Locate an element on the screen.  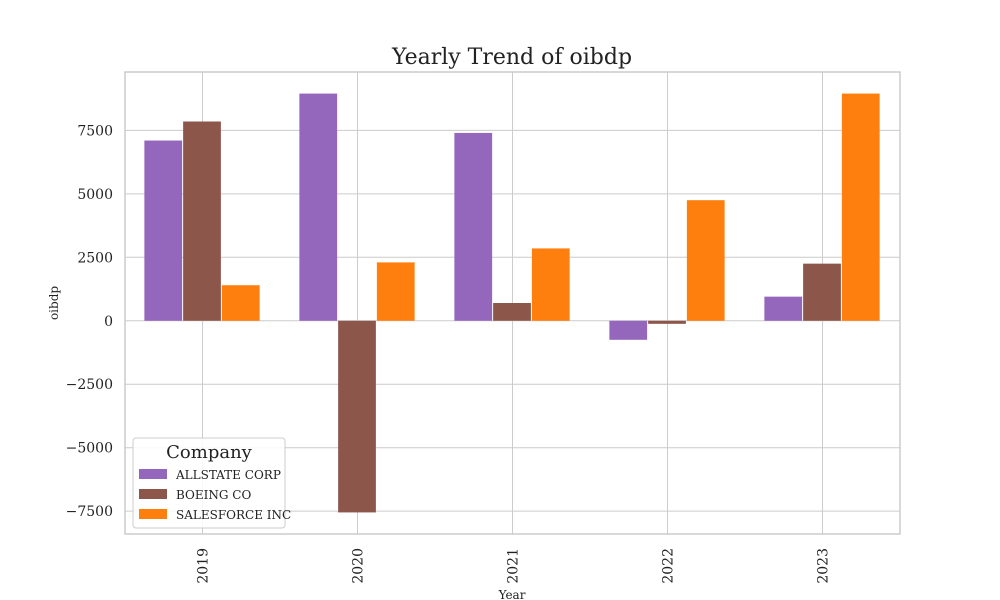
legend-title: Company is located at coordinates (209, 452).